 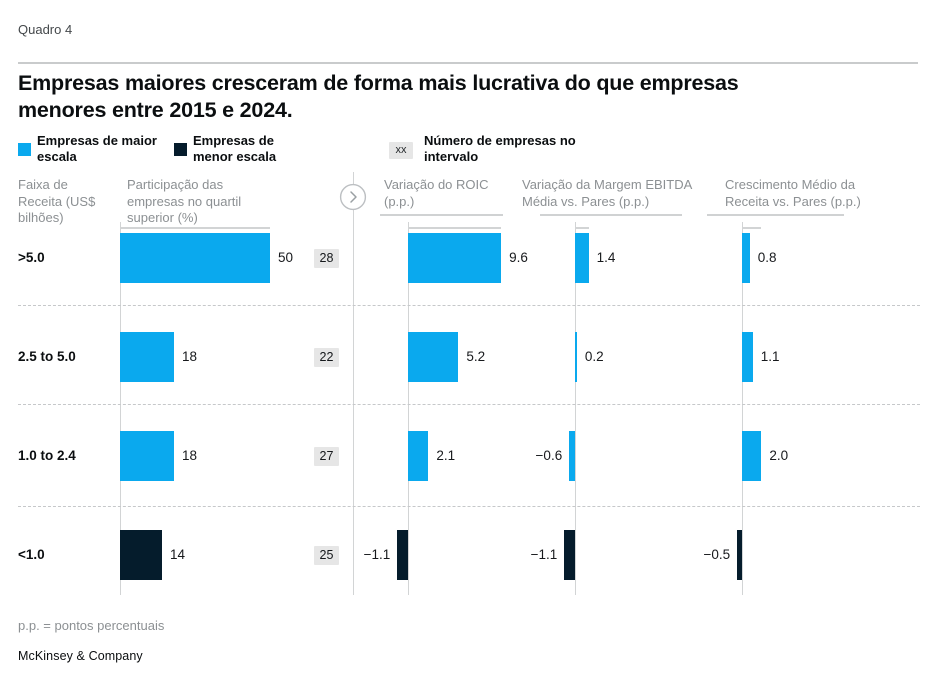 What do you see at coordinates (611, 215) in the screenshot?
I see `header-underline-ebitda` at bounding box center [611, 215].